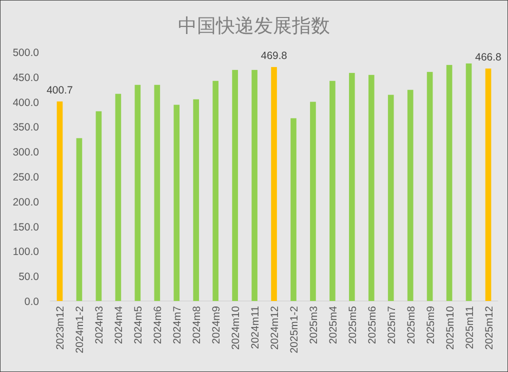  What do you see at coordinates (236, 328) in the screenshot?
I see `x-tick-label: 2024m10` at bounding box center [236, 328].